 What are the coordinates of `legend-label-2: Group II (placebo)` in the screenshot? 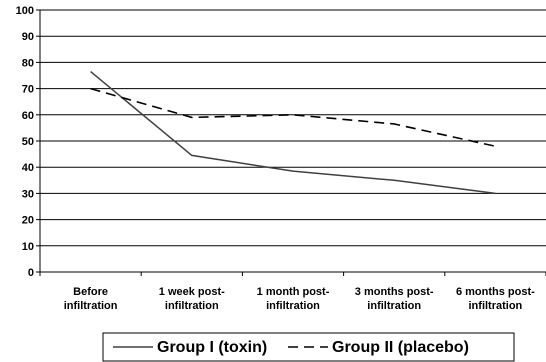 It's located at (400, 347).